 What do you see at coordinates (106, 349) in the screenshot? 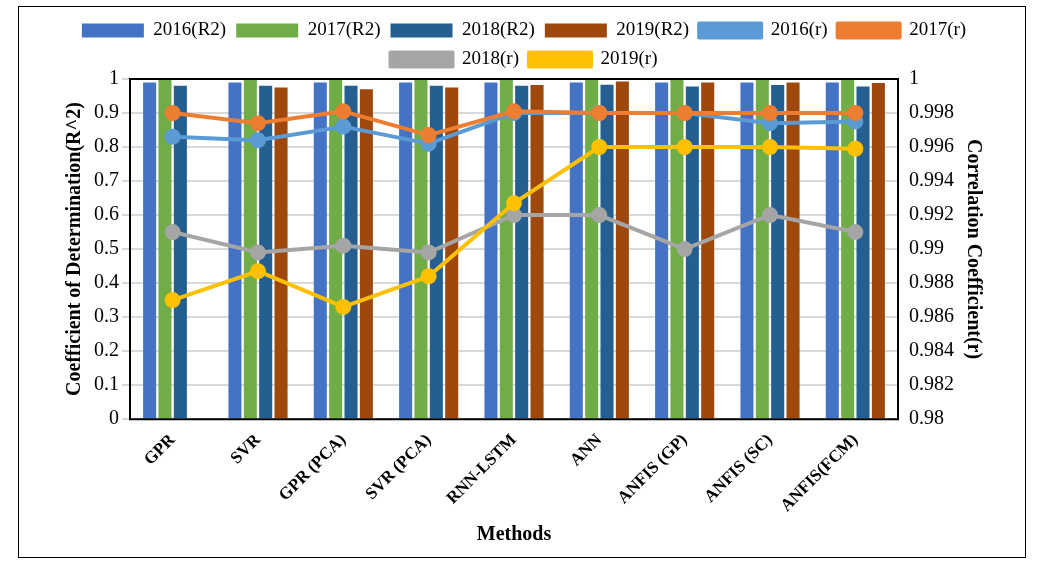
I see `y-tick-label: 0.2` at bounding box center [106, 349].